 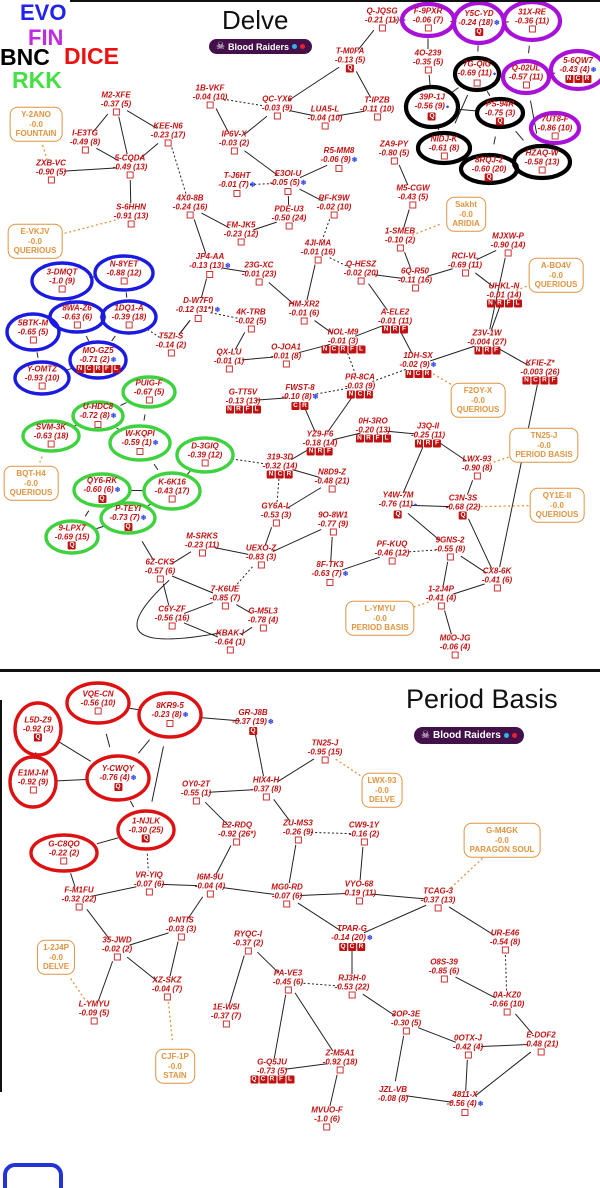 I want to click on system-name: NOL-M9, so click(x=343, y=332).